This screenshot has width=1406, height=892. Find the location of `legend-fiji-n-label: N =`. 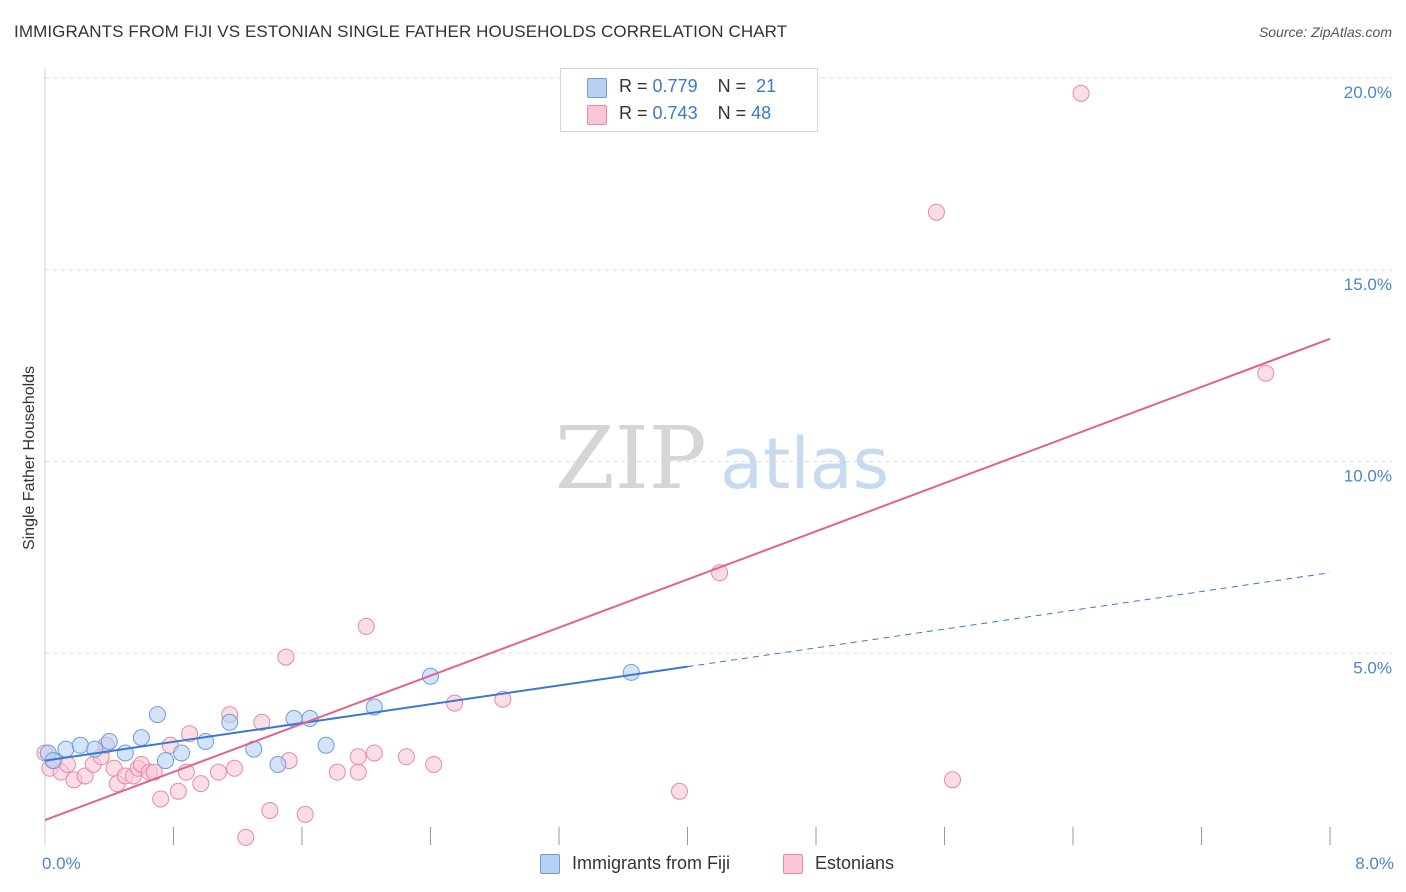

legend-fiji-n-label: N = is located at coordinates (732, 86).